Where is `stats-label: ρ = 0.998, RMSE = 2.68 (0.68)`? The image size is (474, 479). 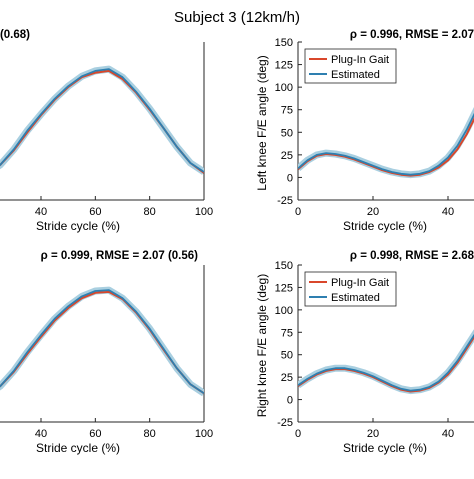 stats-label: ρ = 0.998, RMSE = 2.68 (0.68) is located at coordinates (15, 35).